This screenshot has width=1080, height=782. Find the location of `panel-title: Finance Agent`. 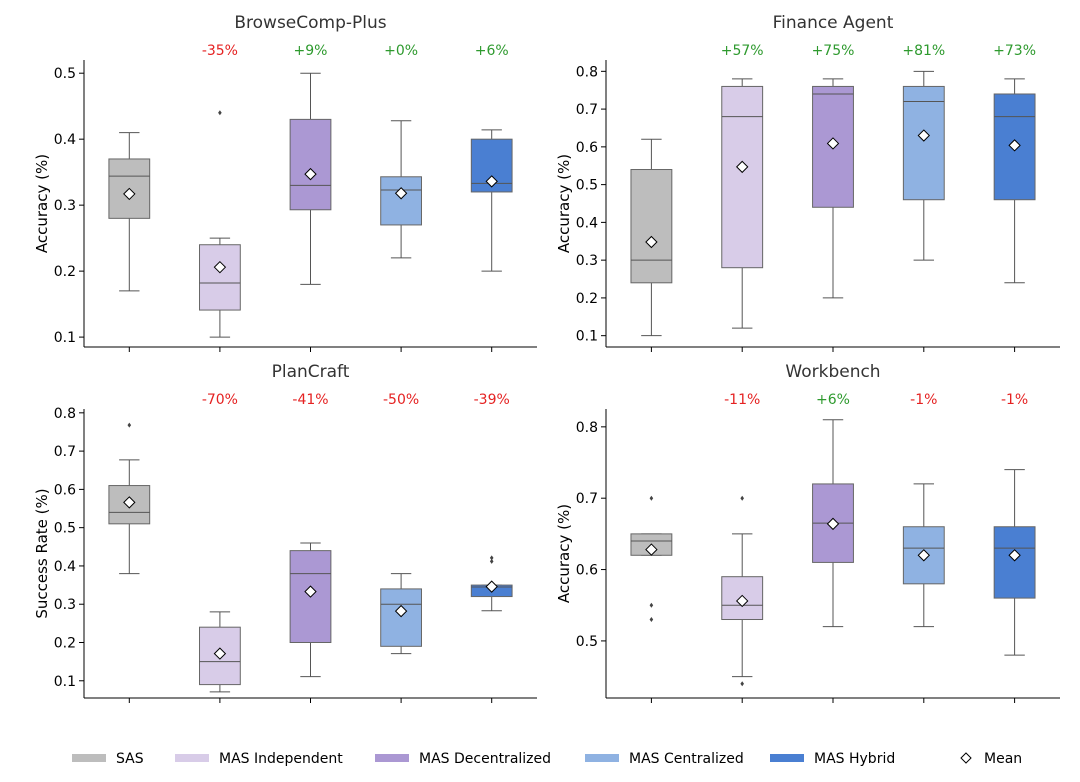

panel-title: Finance Agent is located at coordinates (833, 23).